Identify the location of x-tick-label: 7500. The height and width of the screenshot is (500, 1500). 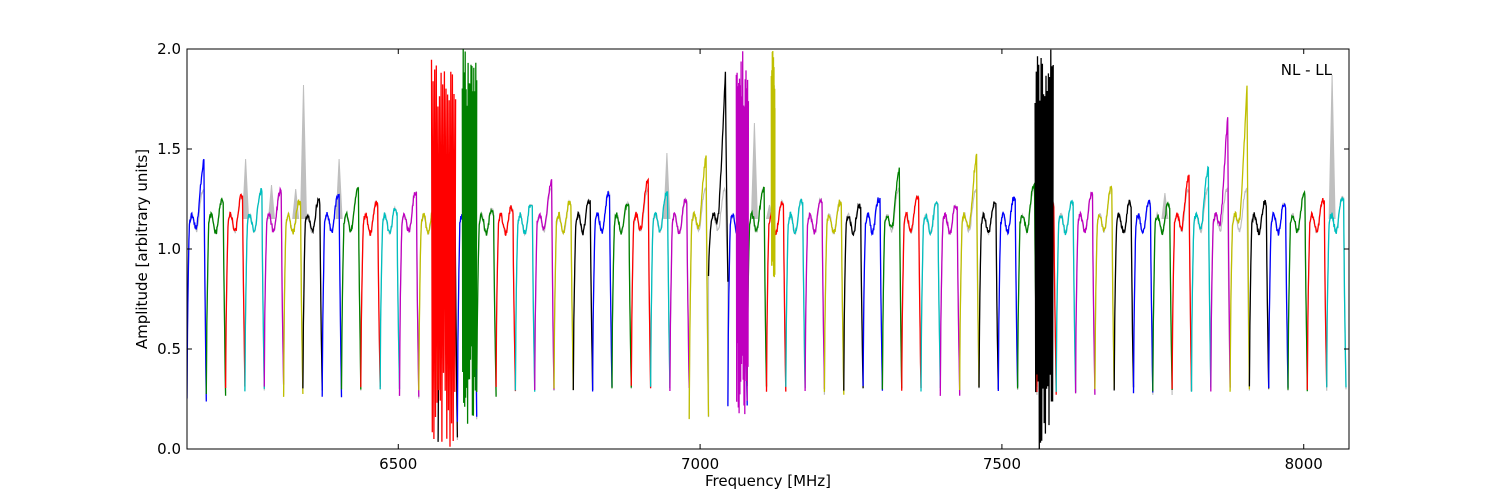
(1002, 464).